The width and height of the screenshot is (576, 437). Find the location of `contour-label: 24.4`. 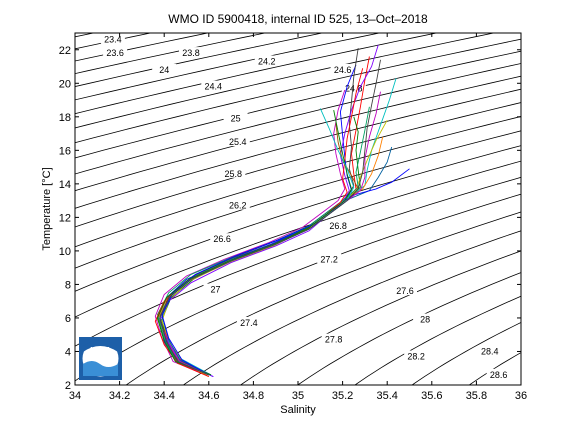

contour-label: 24.4 is located at coordinates (214, 87).